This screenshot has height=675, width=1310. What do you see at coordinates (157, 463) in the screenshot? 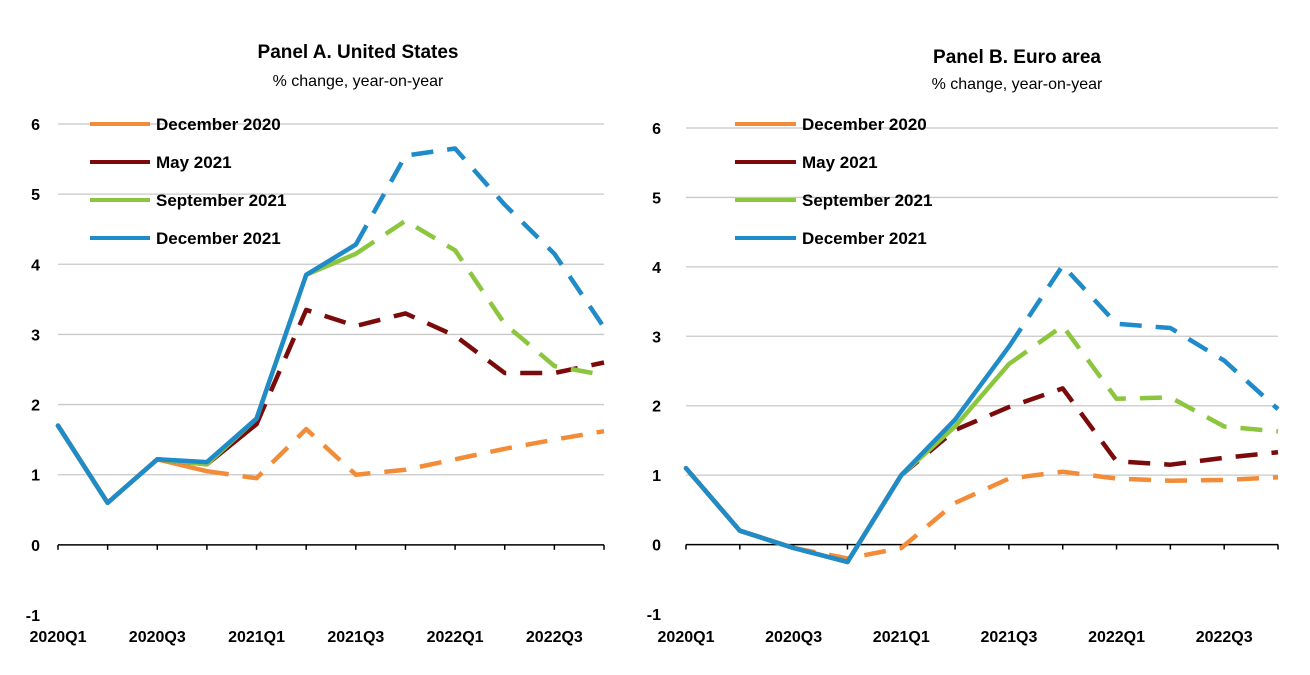
I see `series-line-may-2021-actual` at bounding box center [157, 463].